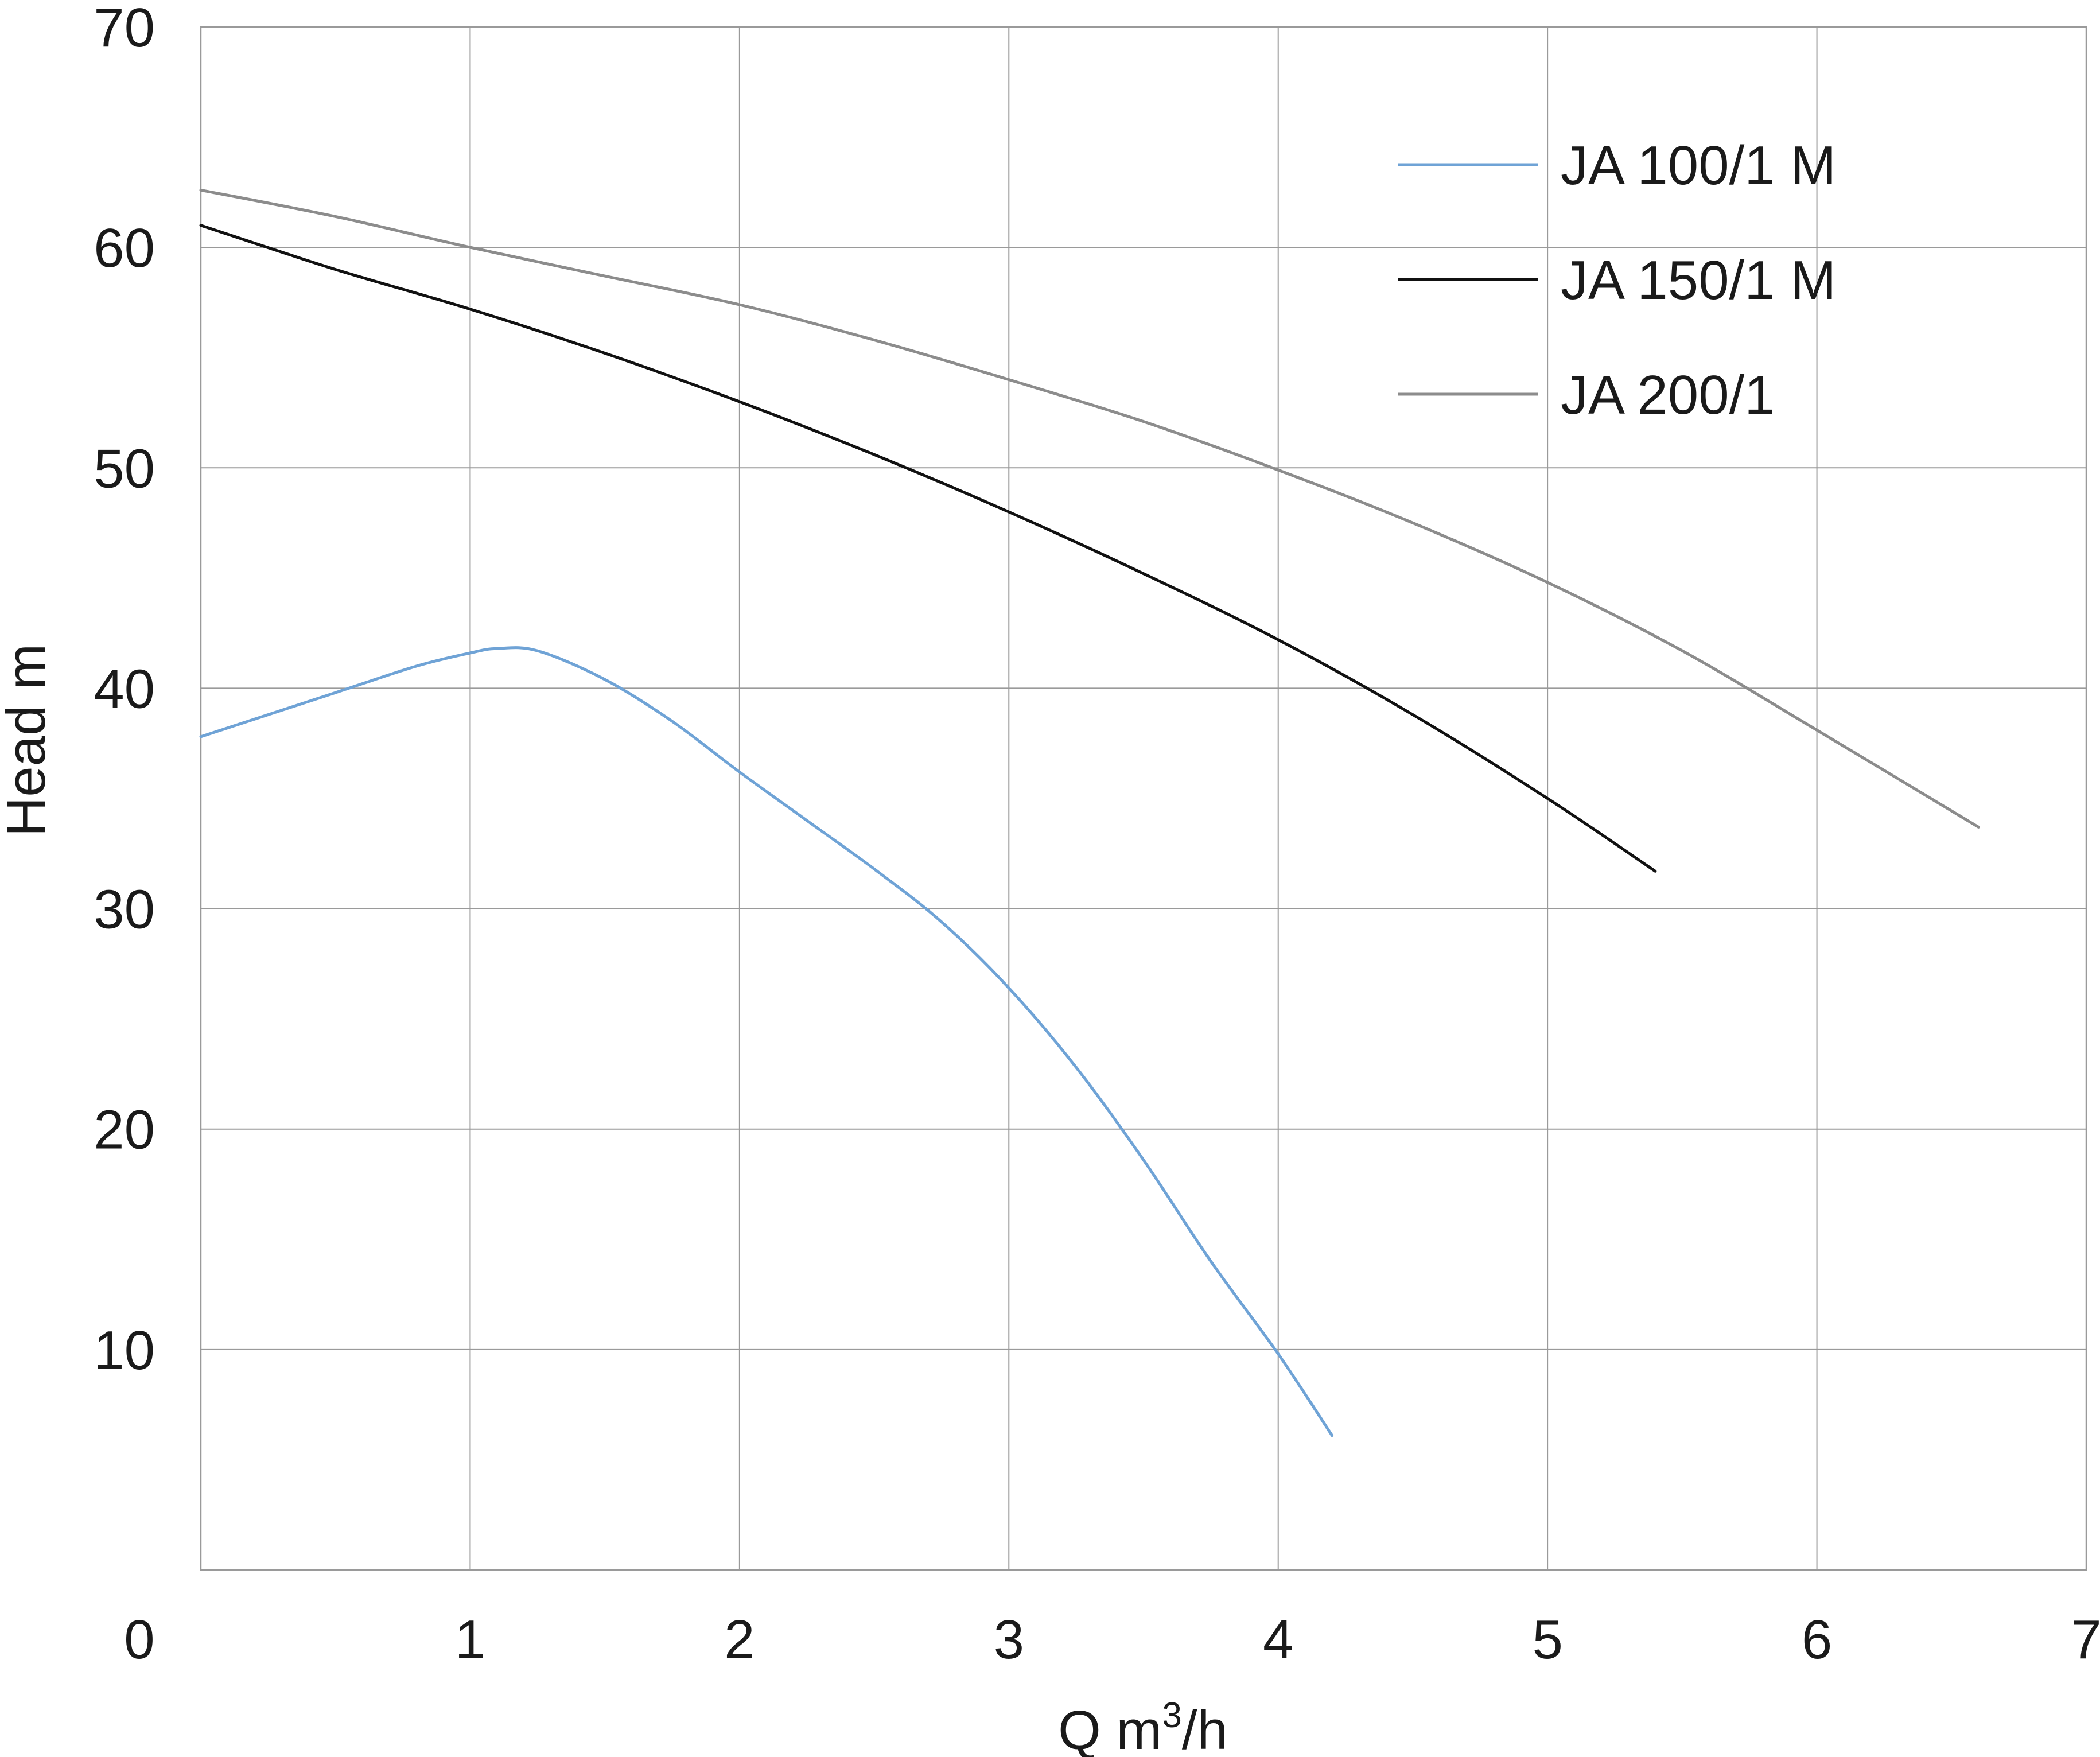 The width and height of the screenshot is (2100, 1757). What do you see at coordinates (124, 1350) in the screenshot?
I see `y-tick-label: 10` at bounding box center [124, 1350].